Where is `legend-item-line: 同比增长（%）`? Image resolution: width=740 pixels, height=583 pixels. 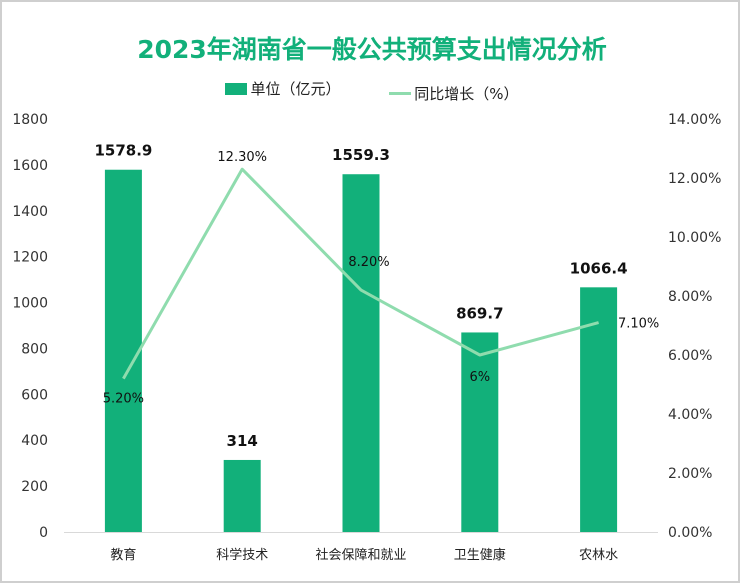 legend-item-line: 同比增长（%） is located at coordinates (454, 93).